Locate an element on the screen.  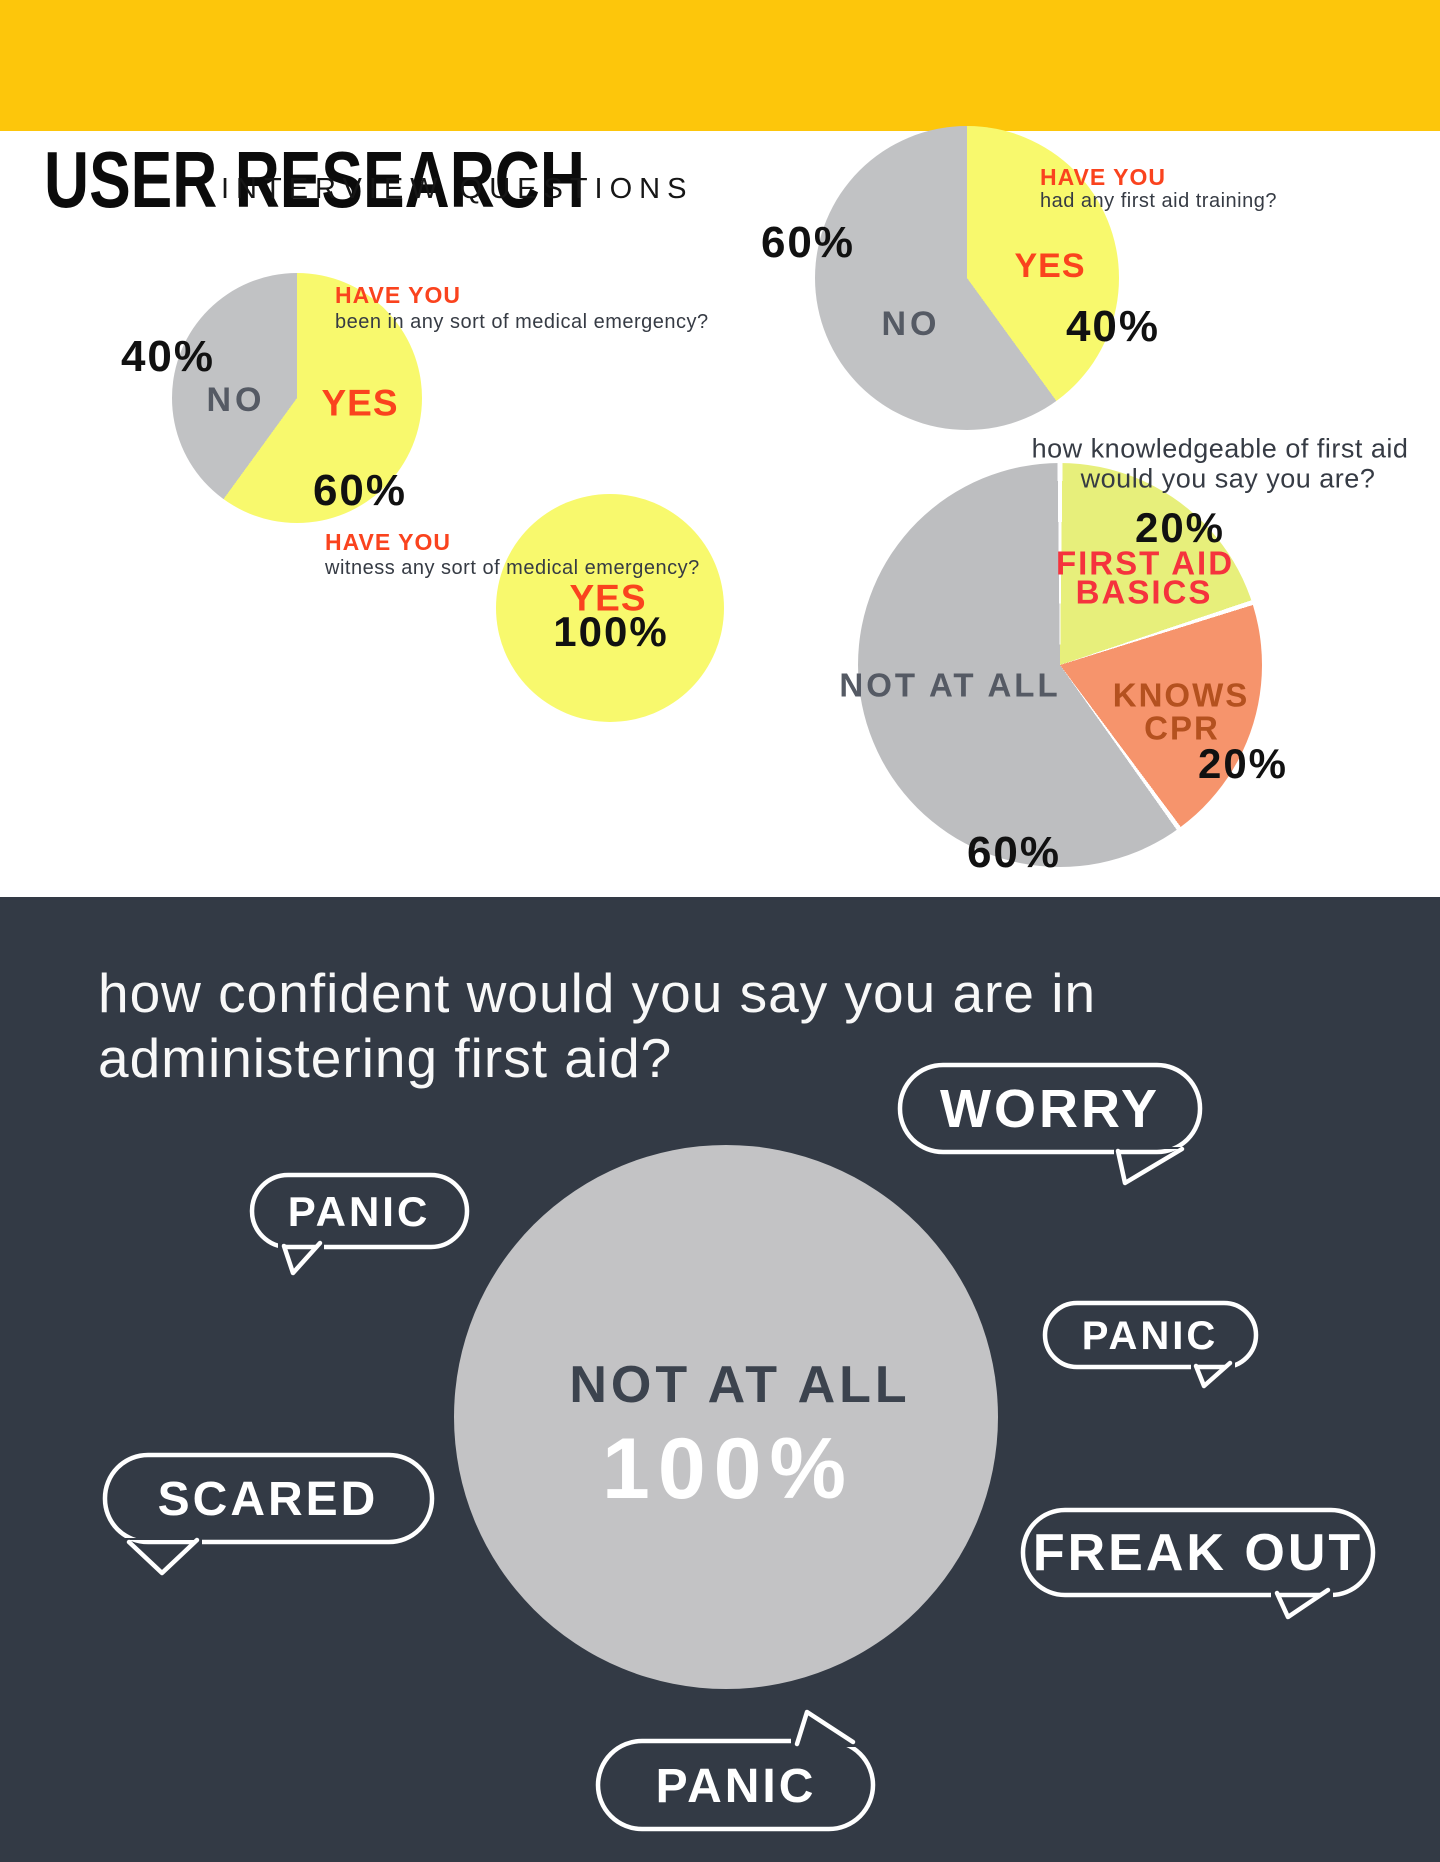
speech-bubble-panic-bottom: PANIC is located at coordinates (735, 1770).